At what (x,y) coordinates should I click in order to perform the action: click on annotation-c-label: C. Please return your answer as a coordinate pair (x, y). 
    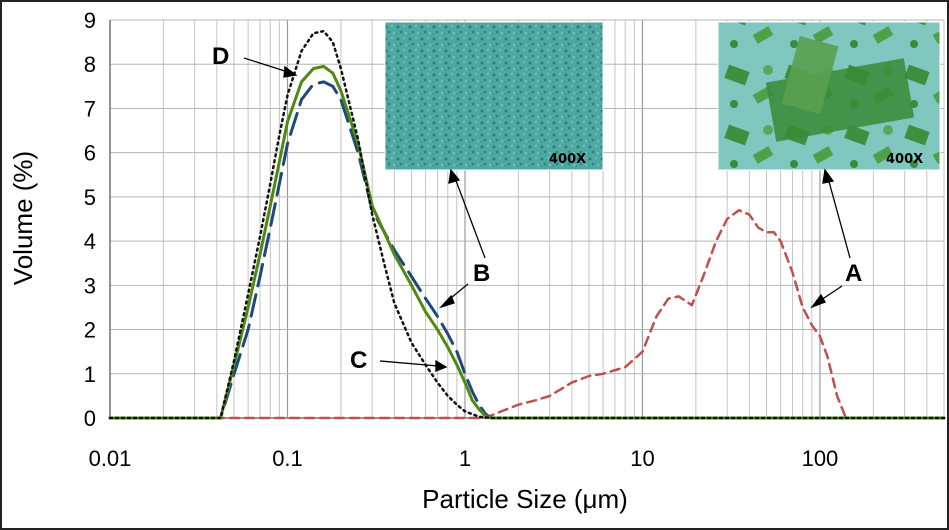
    Looking at the image, I should click on (358, 360).